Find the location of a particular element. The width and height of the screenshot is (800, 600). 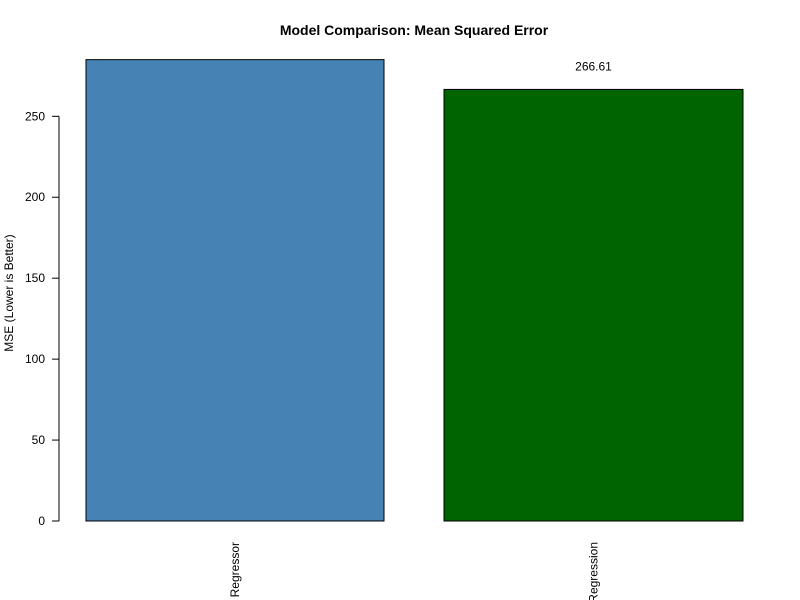

y-tick-label: 0 is located at coordinates (41, 521).